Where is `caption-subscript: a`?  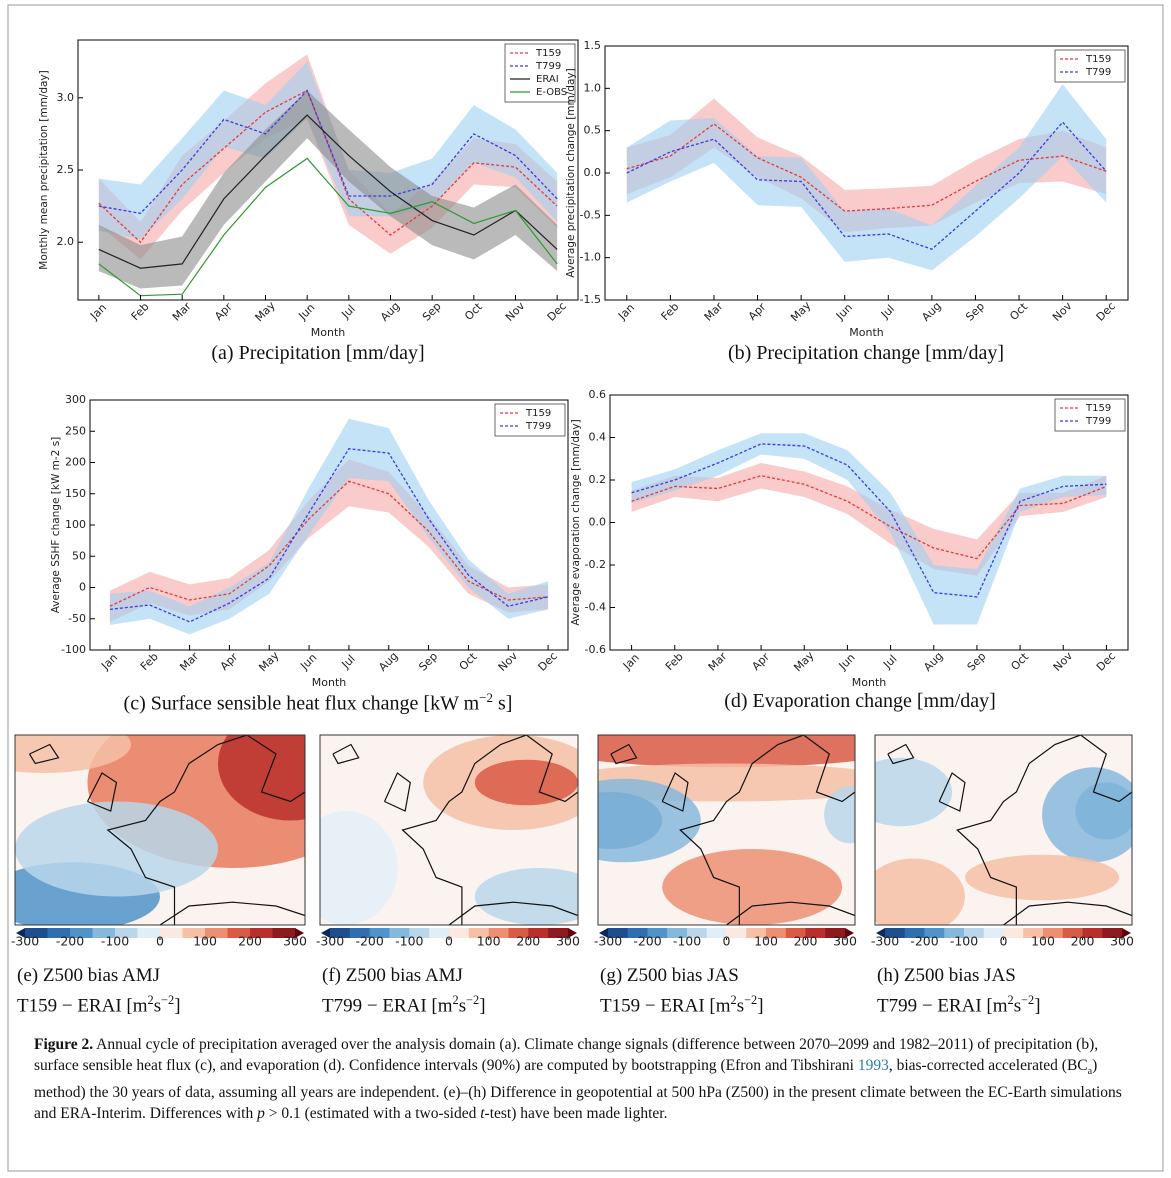 caption-subscript: a is located at coordinates (1090, 1072).